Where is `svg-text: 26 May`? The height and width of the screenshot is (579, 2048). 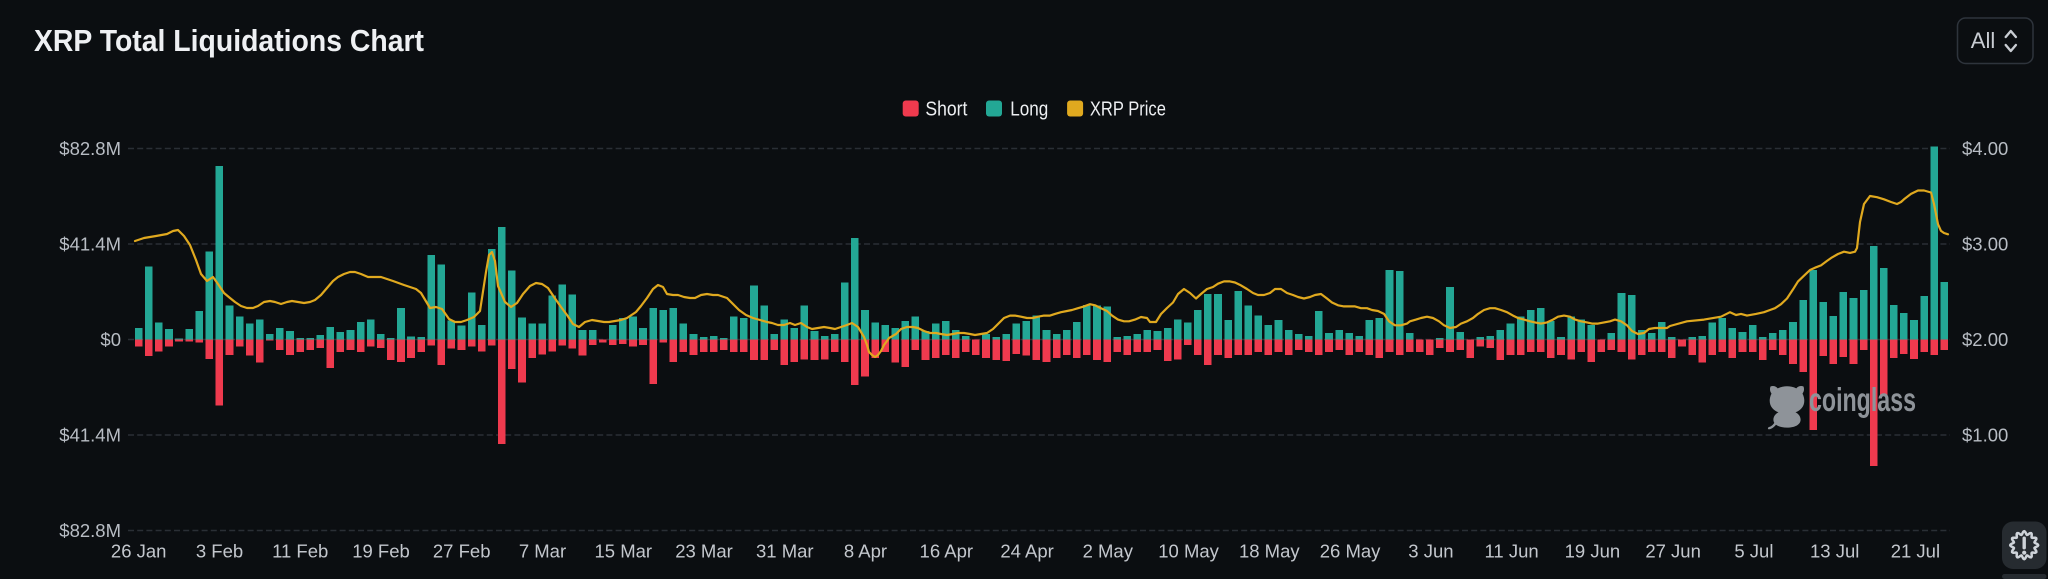 svg-text: 26 May is located at coordinates (1350, 551).